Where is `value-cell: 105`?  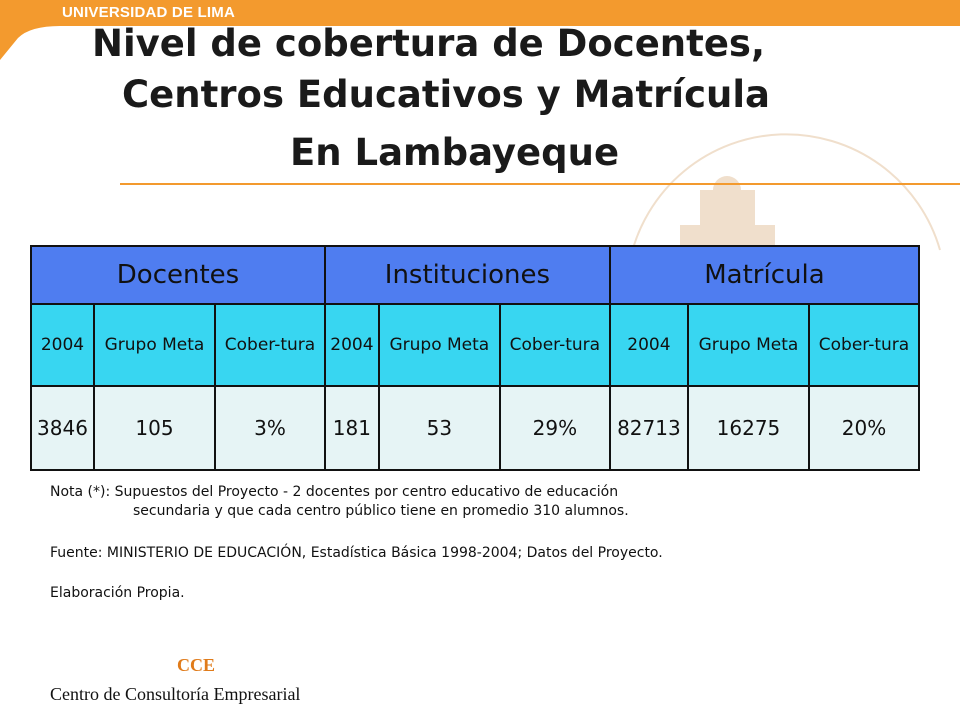 value-cell: 105 is located at coordinates (154, 428).